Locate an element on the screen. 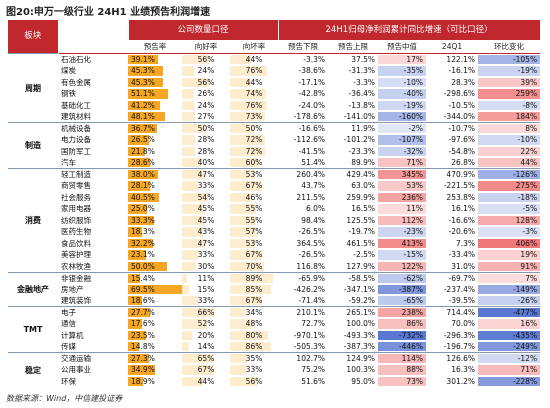 This screenshot has height=408, width=550. cell-text: 45% is located at coordinates (206, 209).